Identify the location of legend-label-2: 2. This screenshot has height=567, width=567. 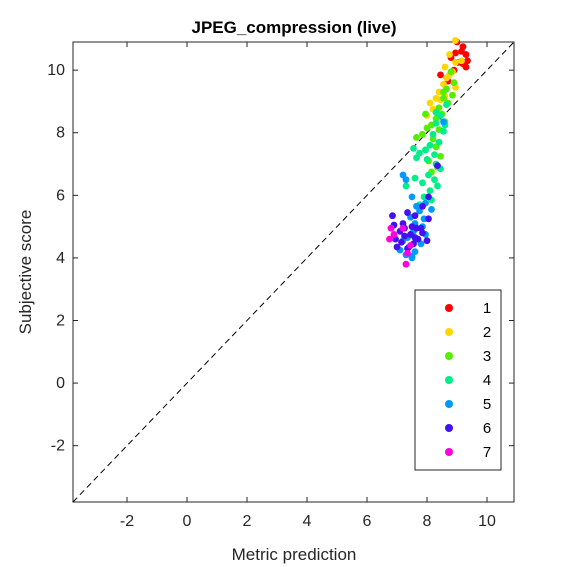
(487, 332).